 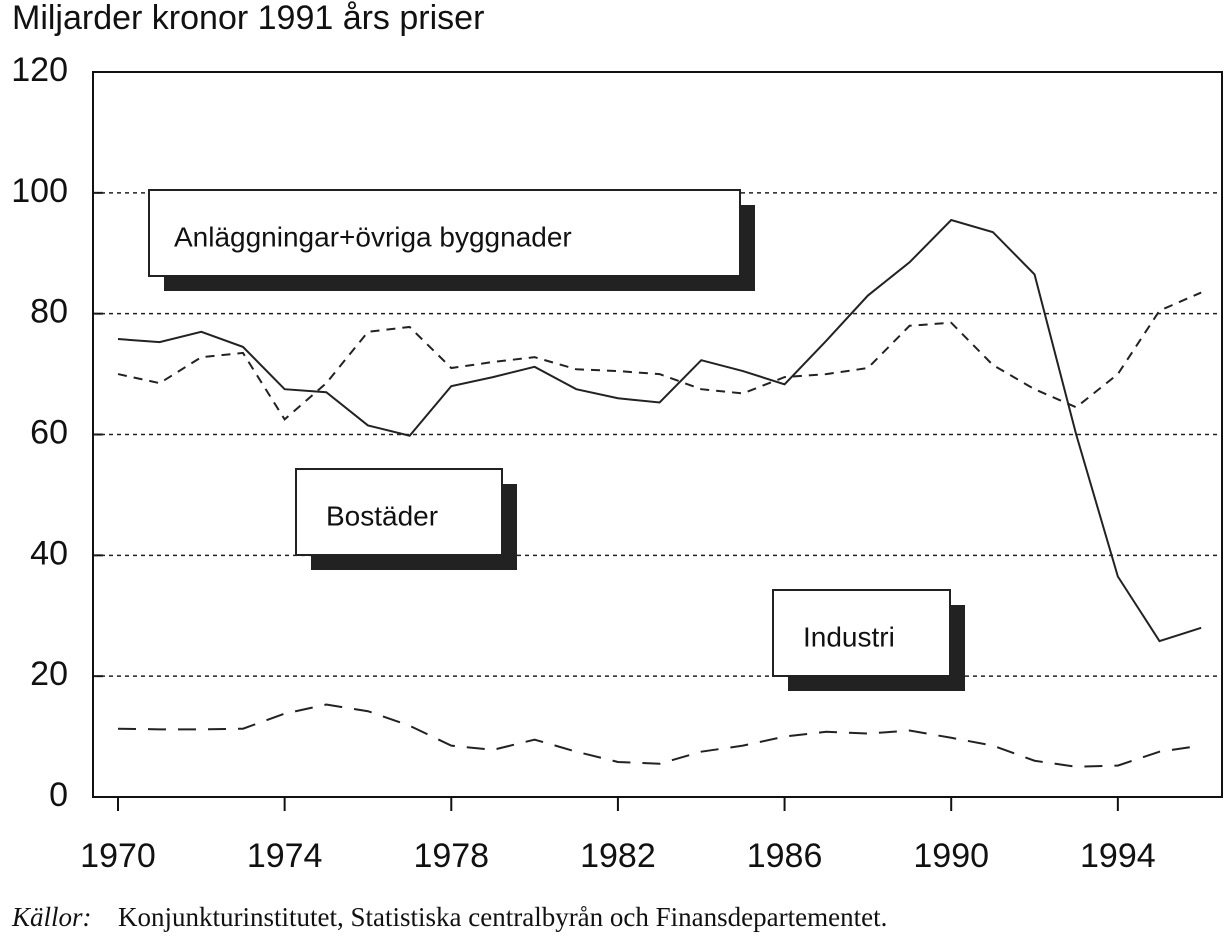 I want to click on legend-label: Anläggningar+övriga byggnader, so click(x=373, y=236).